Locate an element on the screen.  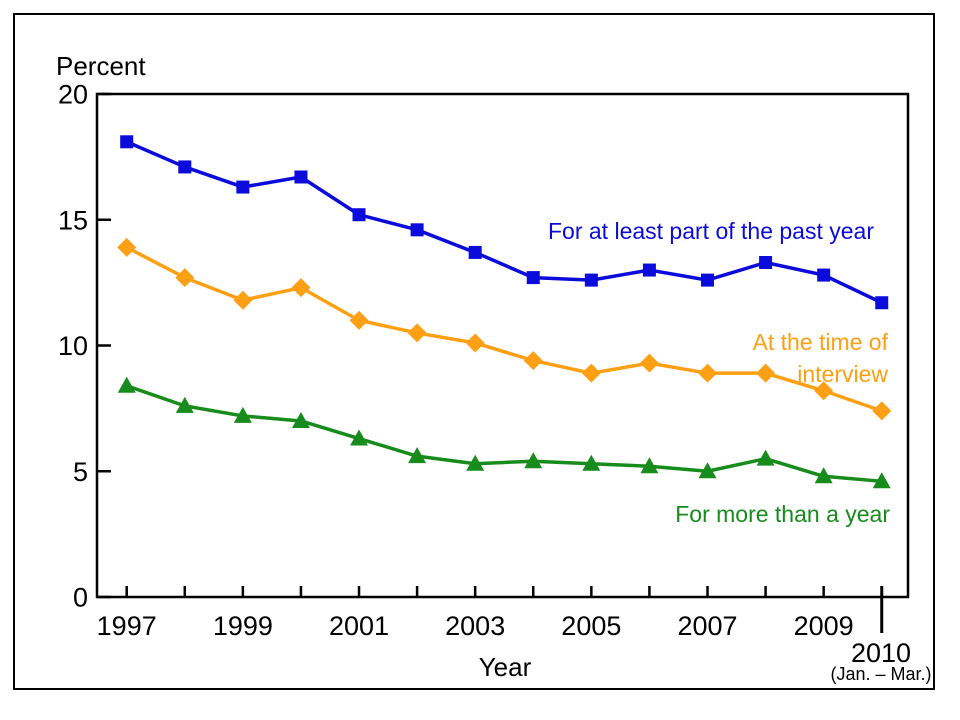
x-tick-label: 2009 is located at coordinates (824, 626).